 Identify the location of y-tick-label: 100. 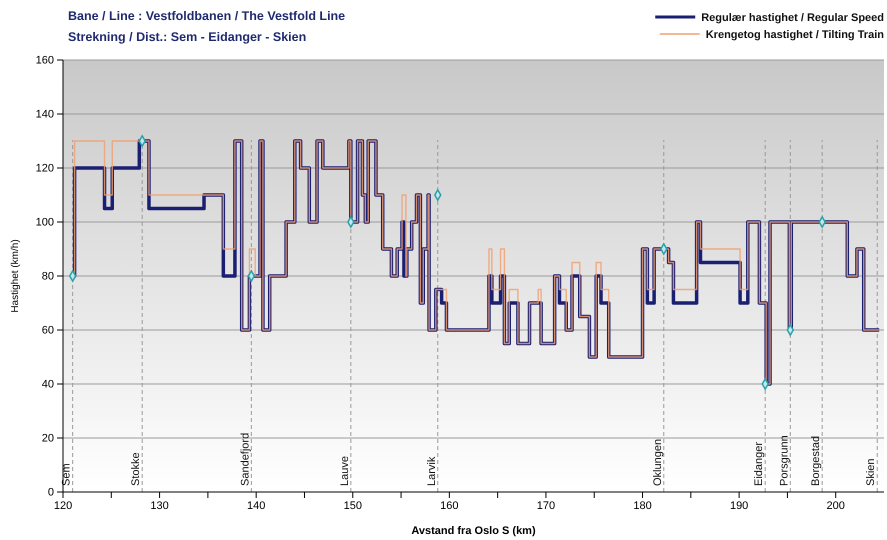
(45, 222).